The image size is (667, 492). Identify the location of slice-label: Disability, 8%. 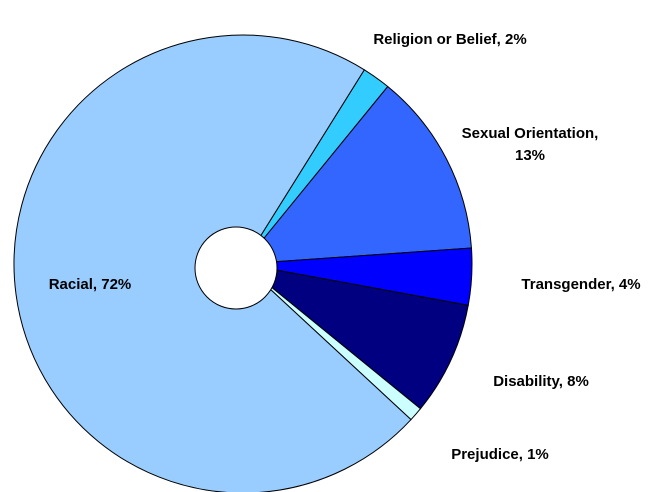
(541, 381).